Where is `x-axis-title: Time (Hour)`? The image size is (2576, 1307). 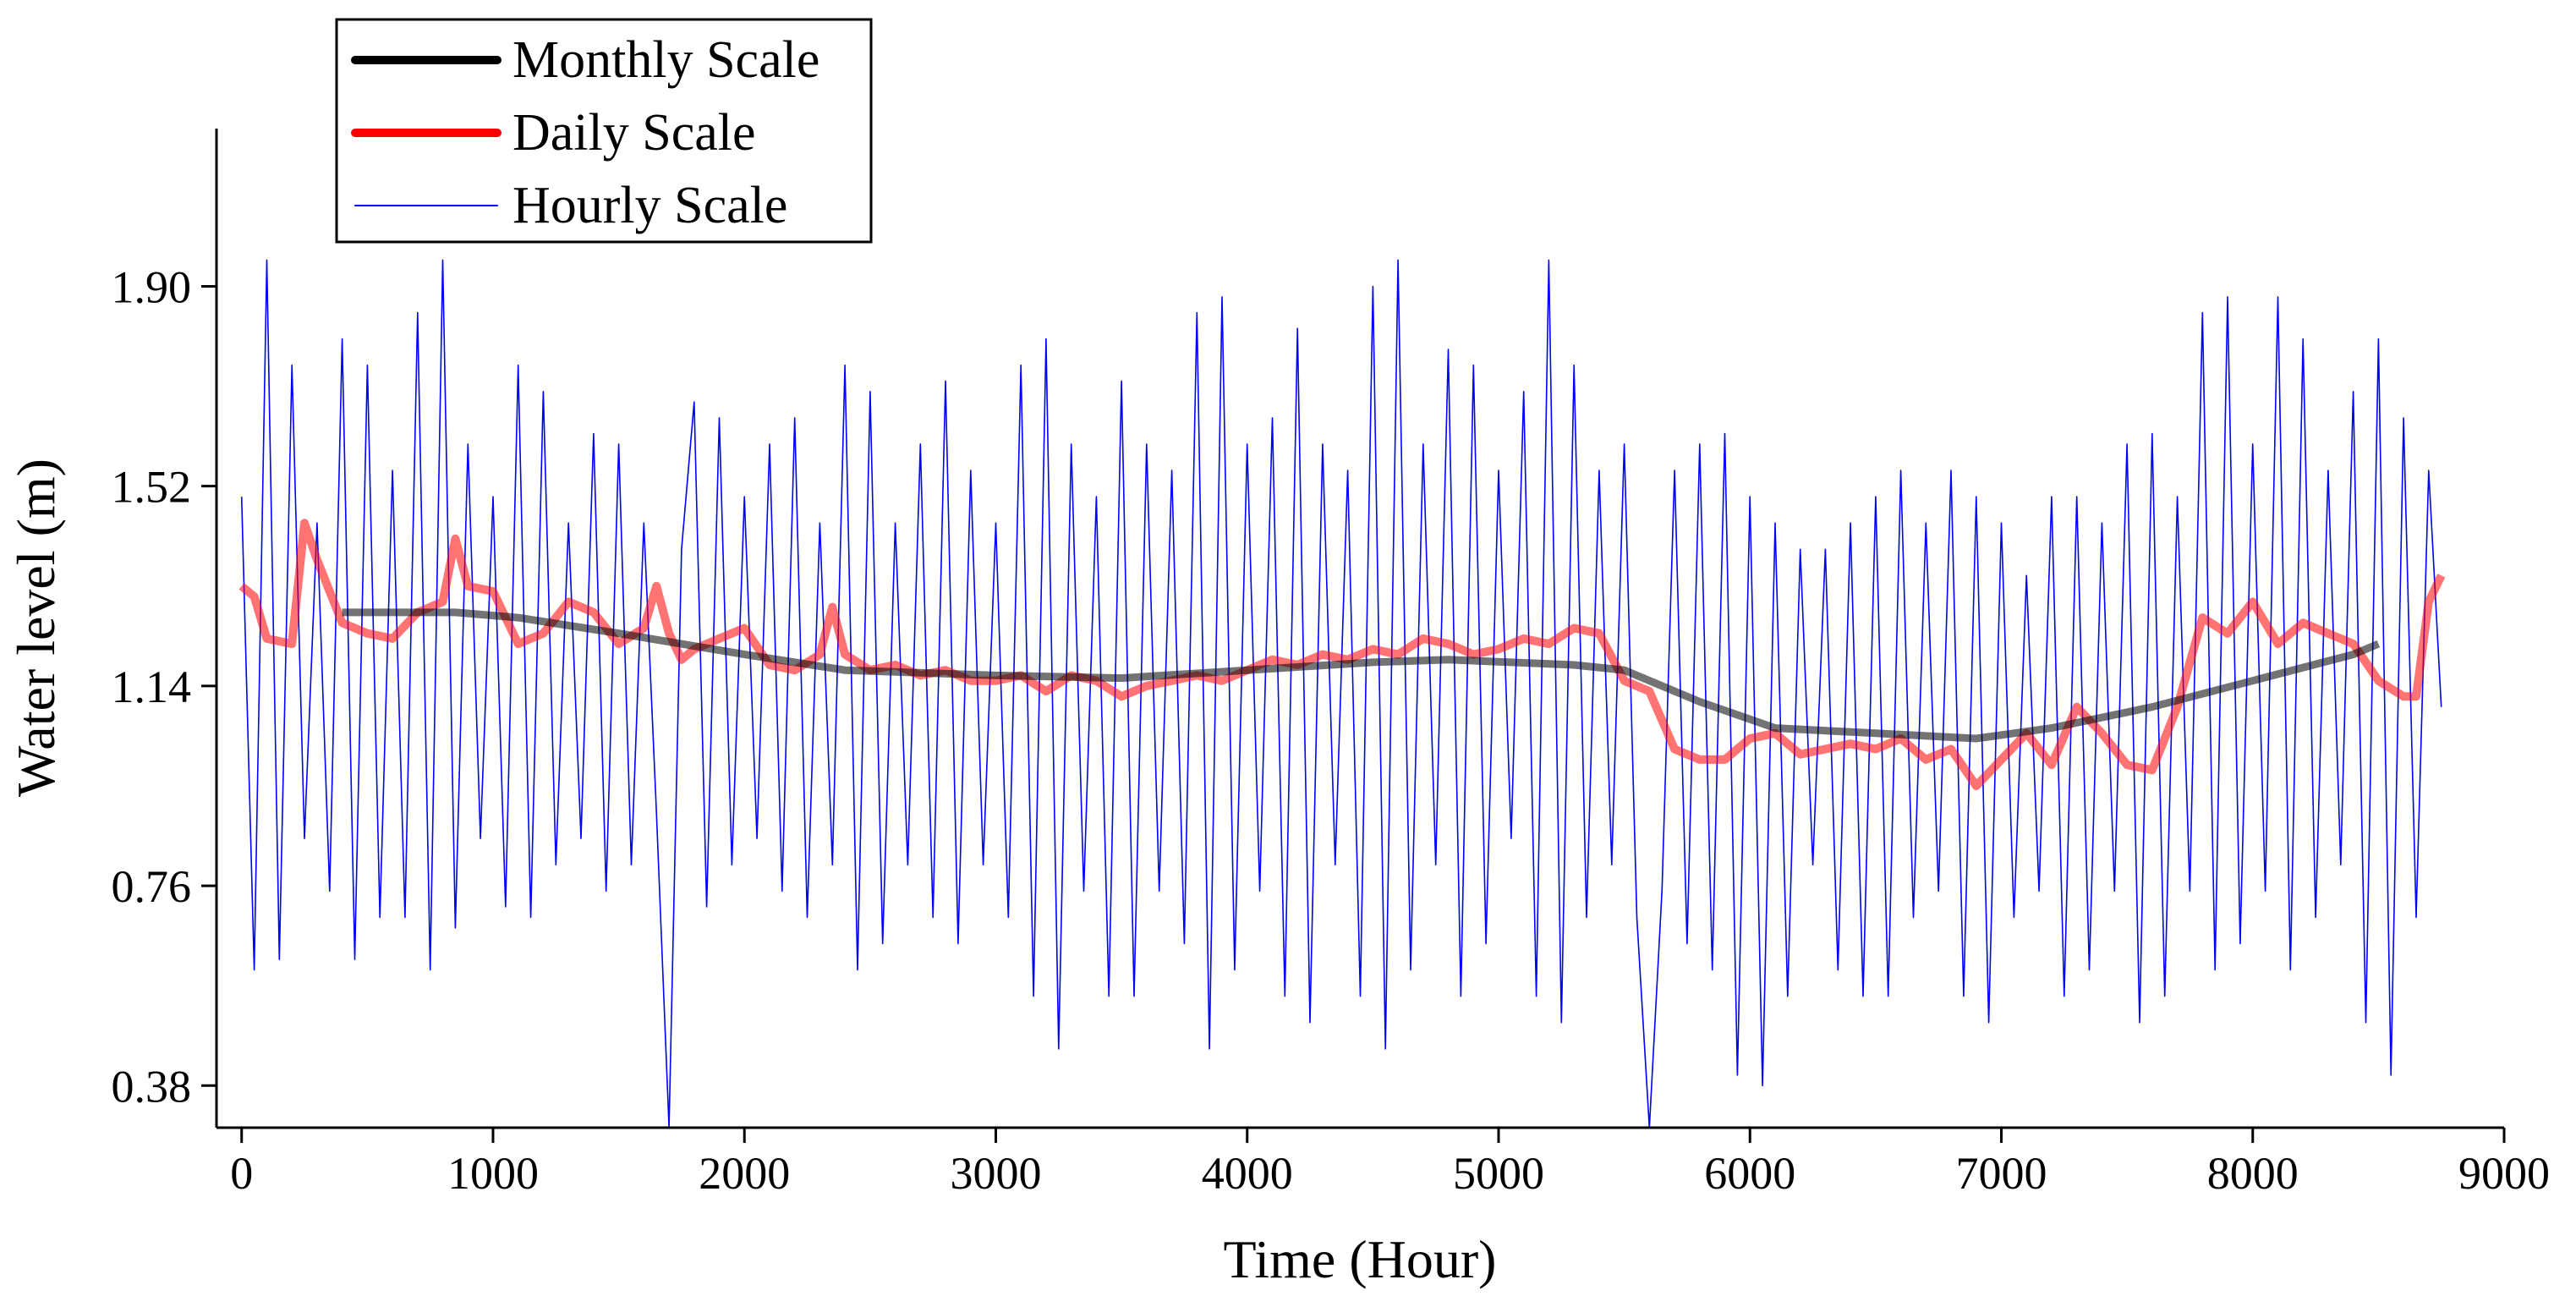 x-axis-title: Time (Hour) is located at coordinates (1360, 1259).